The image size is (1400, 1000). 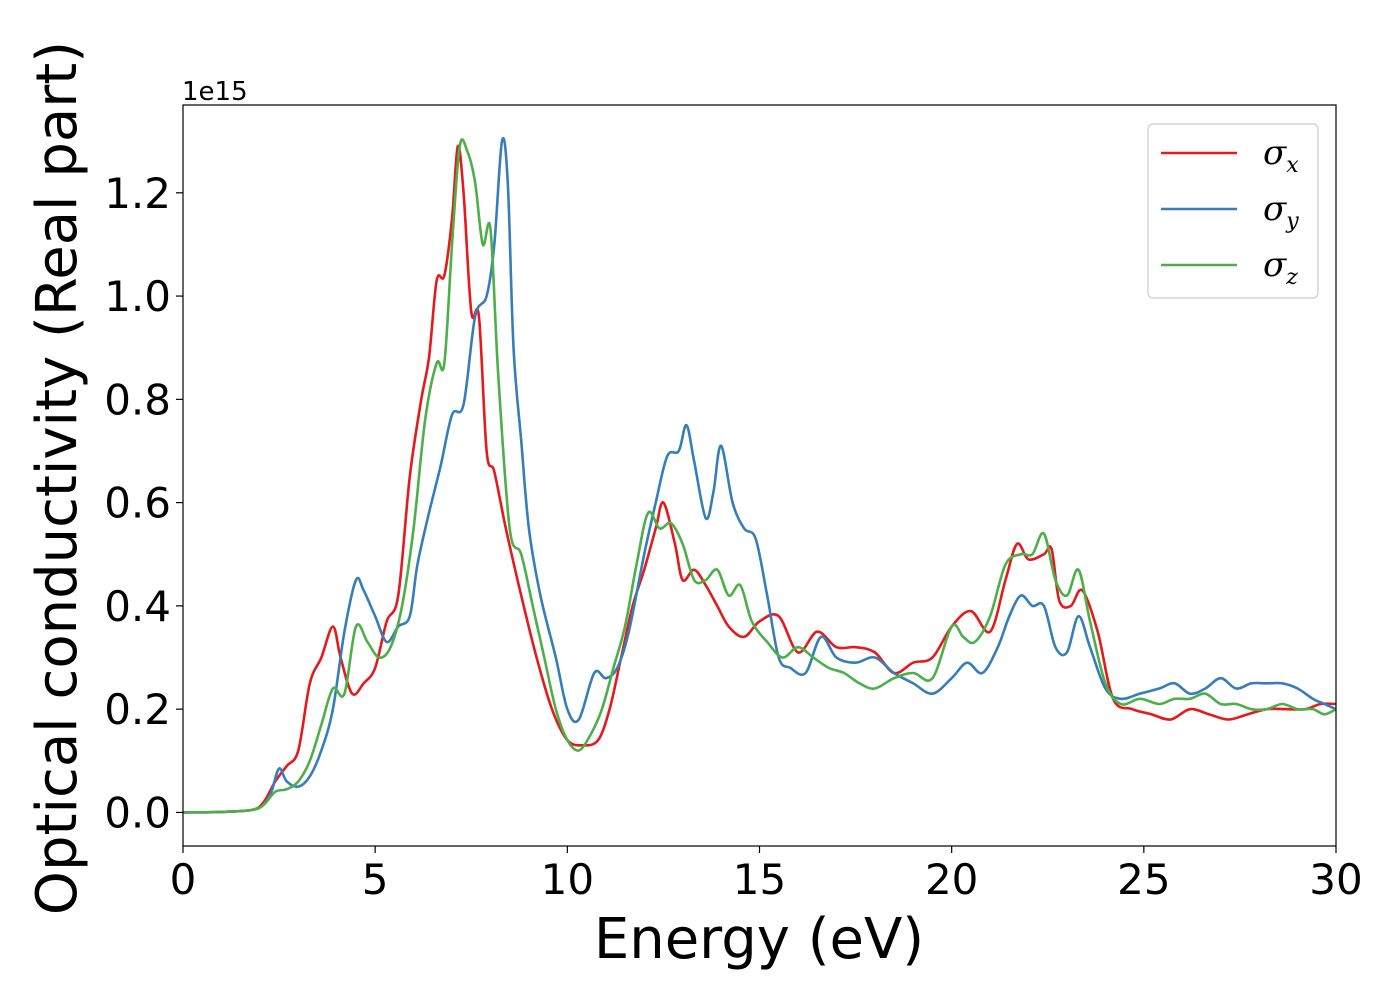 I want to click on legend-box, so click(x=1233, y=211).